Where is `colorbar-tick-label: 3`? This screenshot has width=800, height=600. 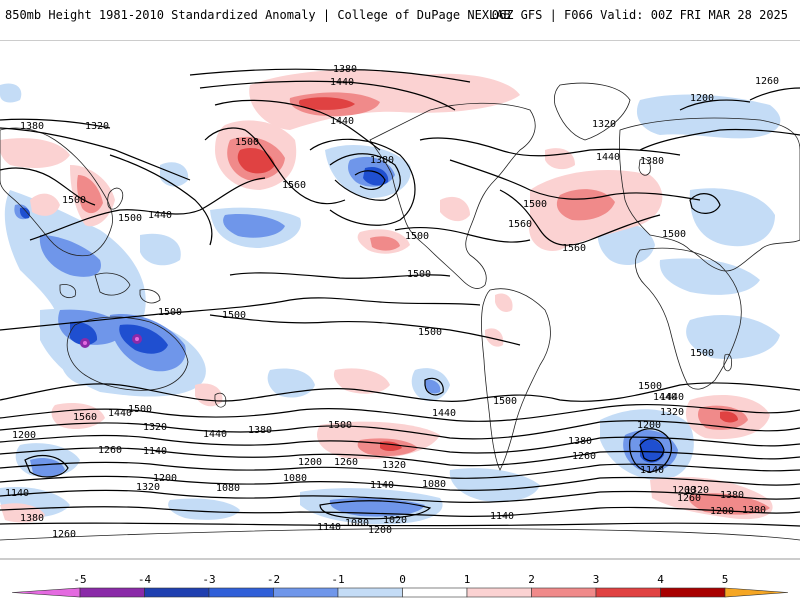
colorbar-tick-label: 3 is located at coordinates (596, 579).